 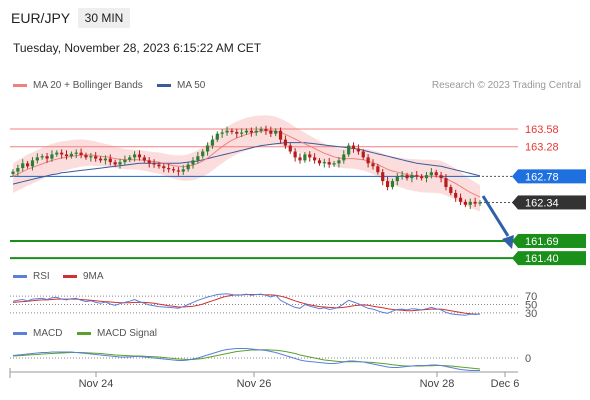 What do you see at coordinates (542, 242) in the screenshot?
I see `level-label-4: 161.69` at bounding box center [542, 242].